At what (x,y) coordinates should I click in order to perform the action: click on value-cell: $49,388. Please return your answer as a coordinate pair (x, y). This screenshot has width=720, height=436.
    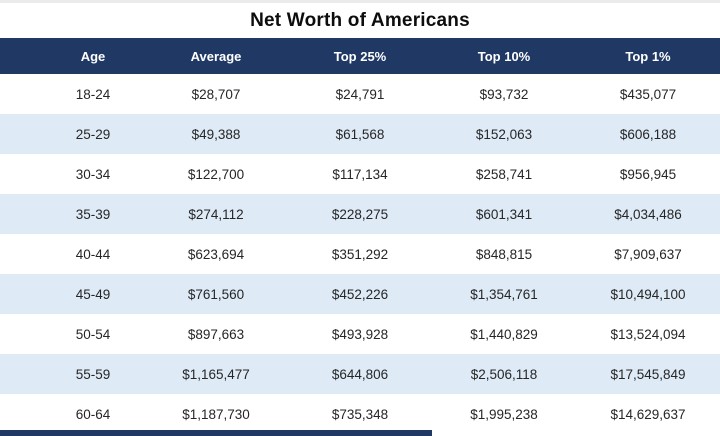
    Looking at the image, I should click on (216, 134).